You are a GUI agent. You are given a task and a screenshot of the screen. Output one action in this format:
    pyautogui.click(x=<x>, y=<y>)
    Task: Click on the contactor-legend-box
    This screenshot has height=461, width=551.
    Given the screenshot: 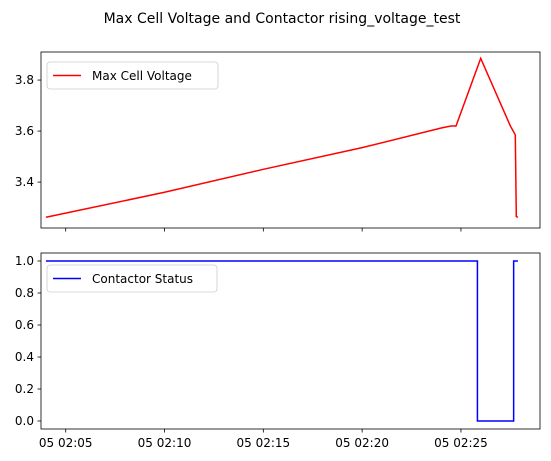 What is the action you would take?
    pyautogui.click(x=132, y=278)
    